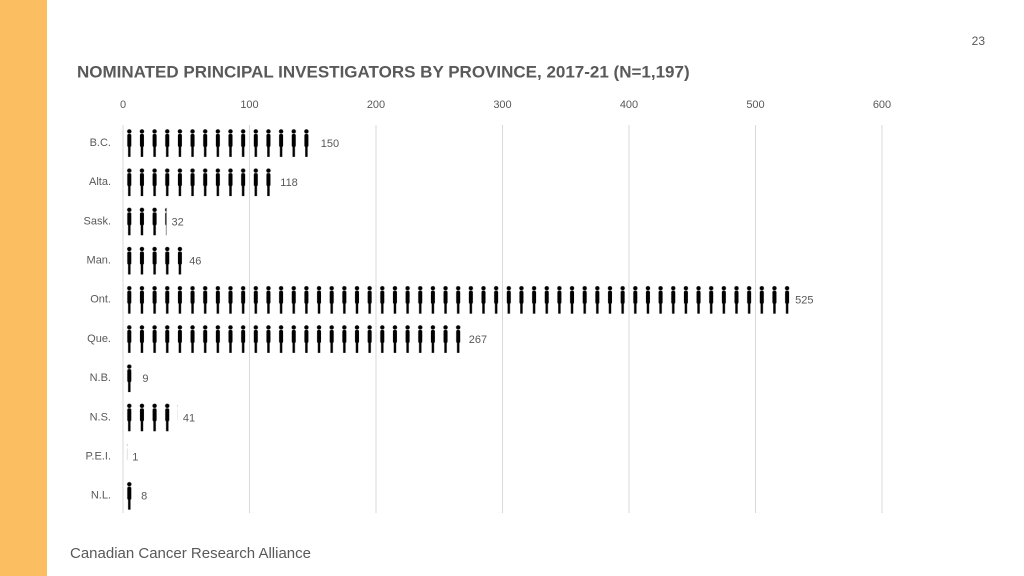 This screenshot has height=576, width=1024. Describe the element at coordinates (629, 105) in the screenshot. I see `x-tick-label: 400` at that location.